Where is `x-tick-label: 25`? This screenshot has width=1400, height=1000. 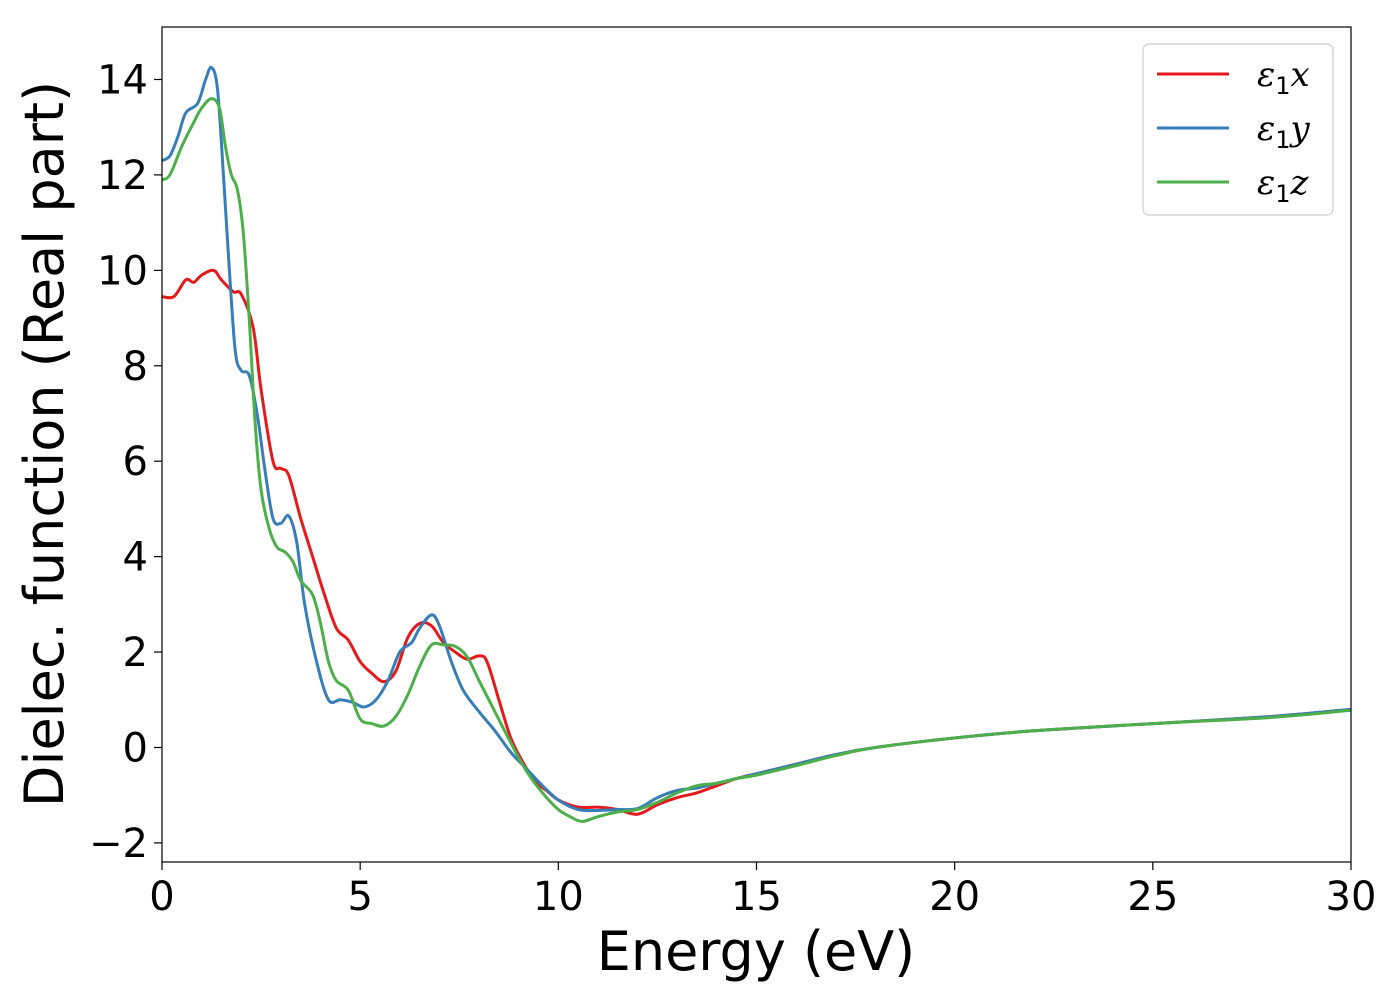 x-tick-label: 25 is located at coordinates (1152, 897).